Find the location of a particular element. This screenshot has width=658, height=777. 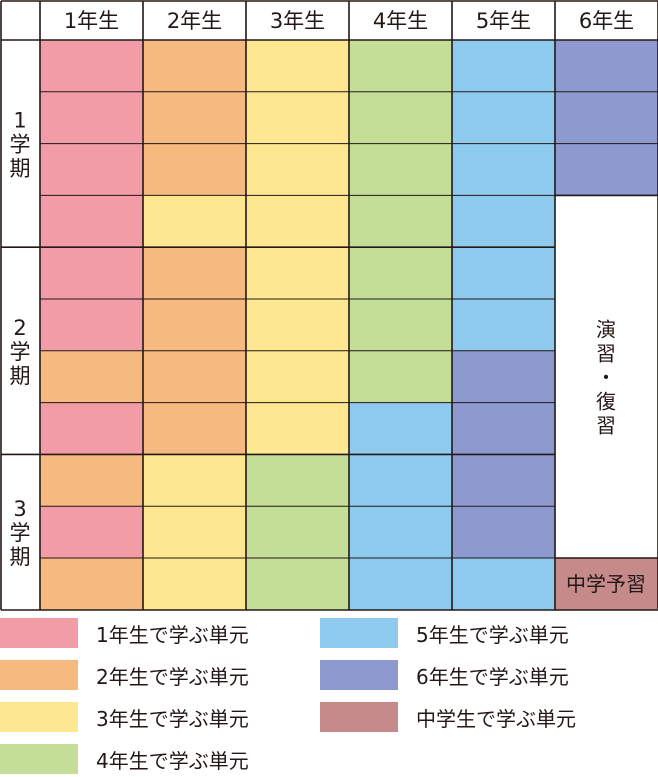

legend-item-g5: 5年生で学ぶ単元 is located at coordinates (444, 633).